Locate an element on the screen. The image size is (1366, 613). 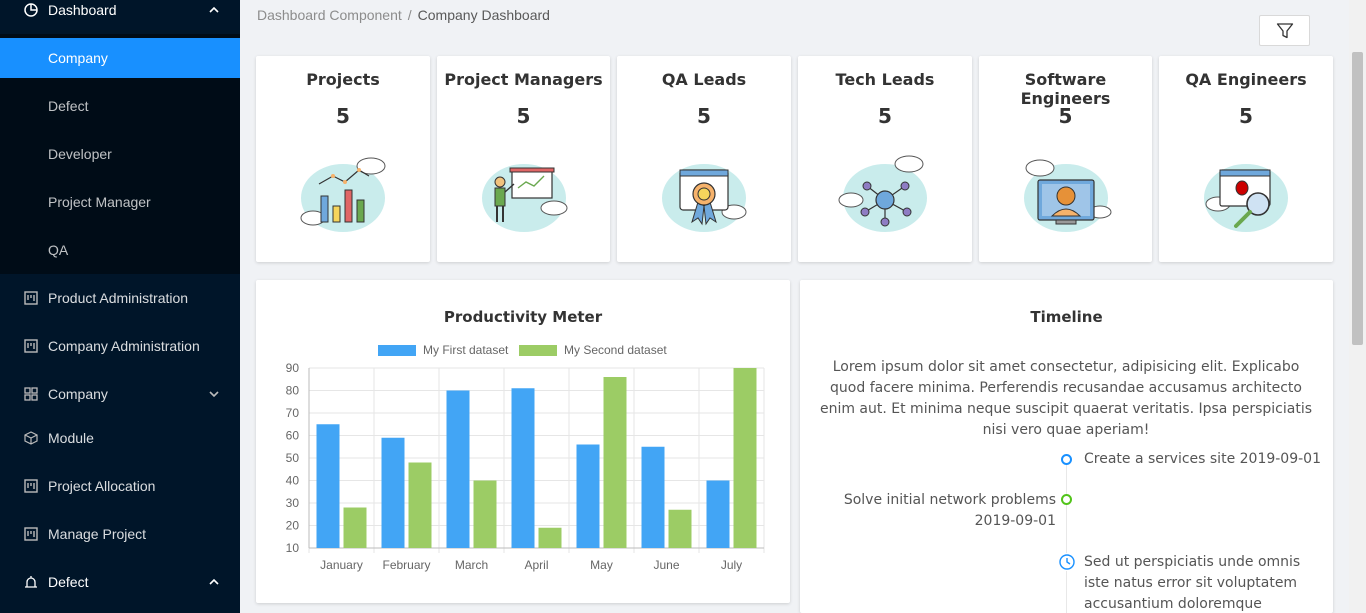
stat-card-project-managers: Project Managers 5 is located at coordinates (523, 159).